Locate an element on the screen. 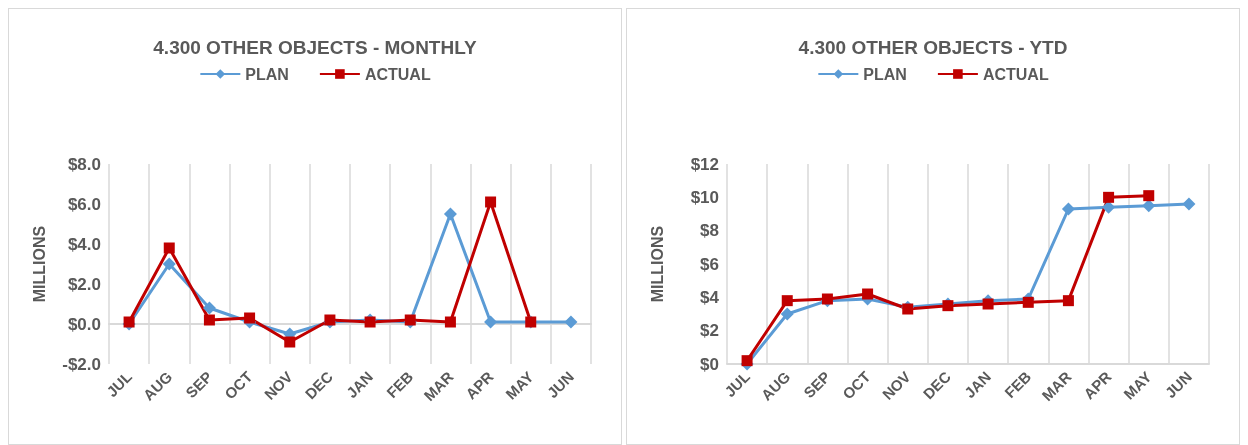  y-tick-label: $12 is located at coordinates (704, 164).